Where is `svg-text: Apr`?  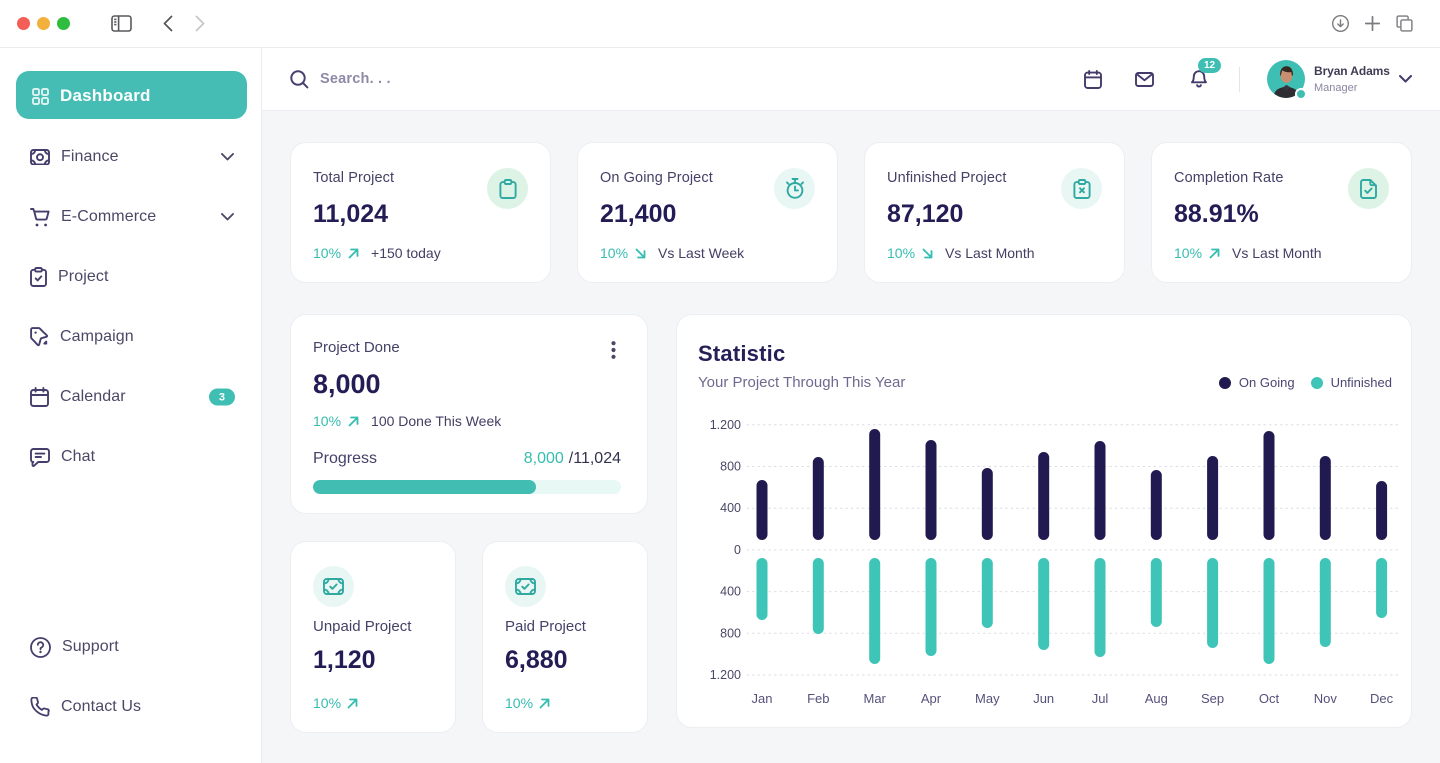
svg-text: Apr is located at coordinates (931, 698).